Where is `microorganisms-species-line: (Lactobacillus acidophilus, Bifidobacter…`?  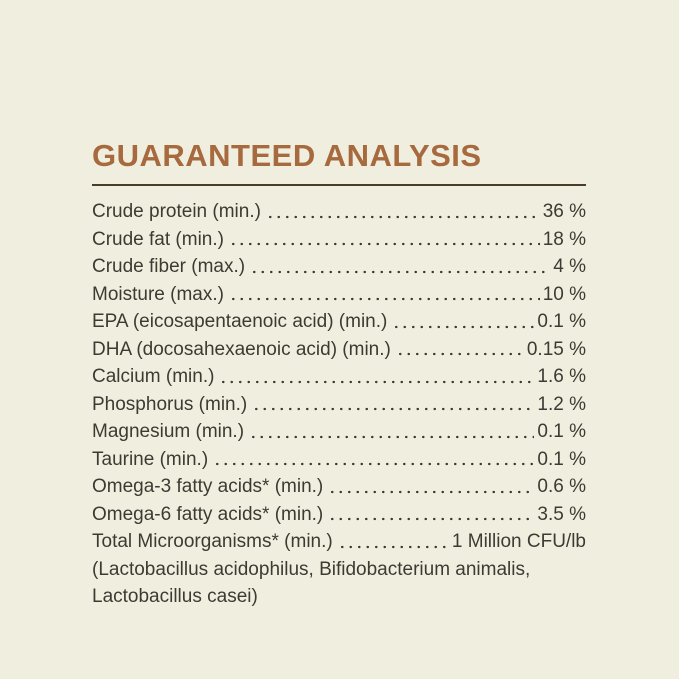 microorganisms-species-line: (Lactobacillus acidophilus, Bifidobacter… is located at coordinates (311, 569).